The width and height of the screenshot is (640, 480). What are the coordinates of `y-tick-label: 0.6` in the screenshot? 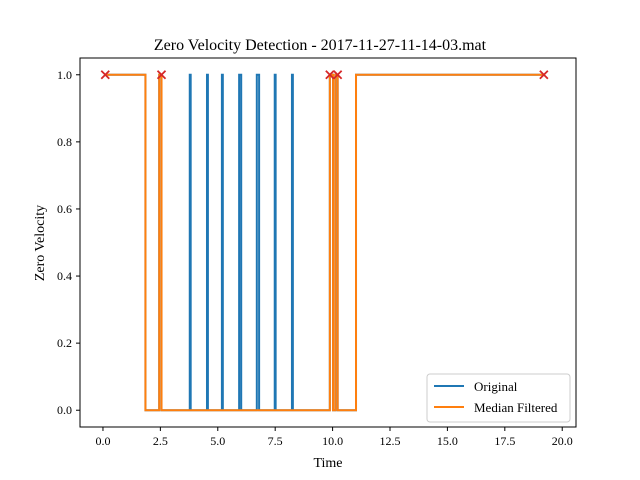 It's located at (64, 209).